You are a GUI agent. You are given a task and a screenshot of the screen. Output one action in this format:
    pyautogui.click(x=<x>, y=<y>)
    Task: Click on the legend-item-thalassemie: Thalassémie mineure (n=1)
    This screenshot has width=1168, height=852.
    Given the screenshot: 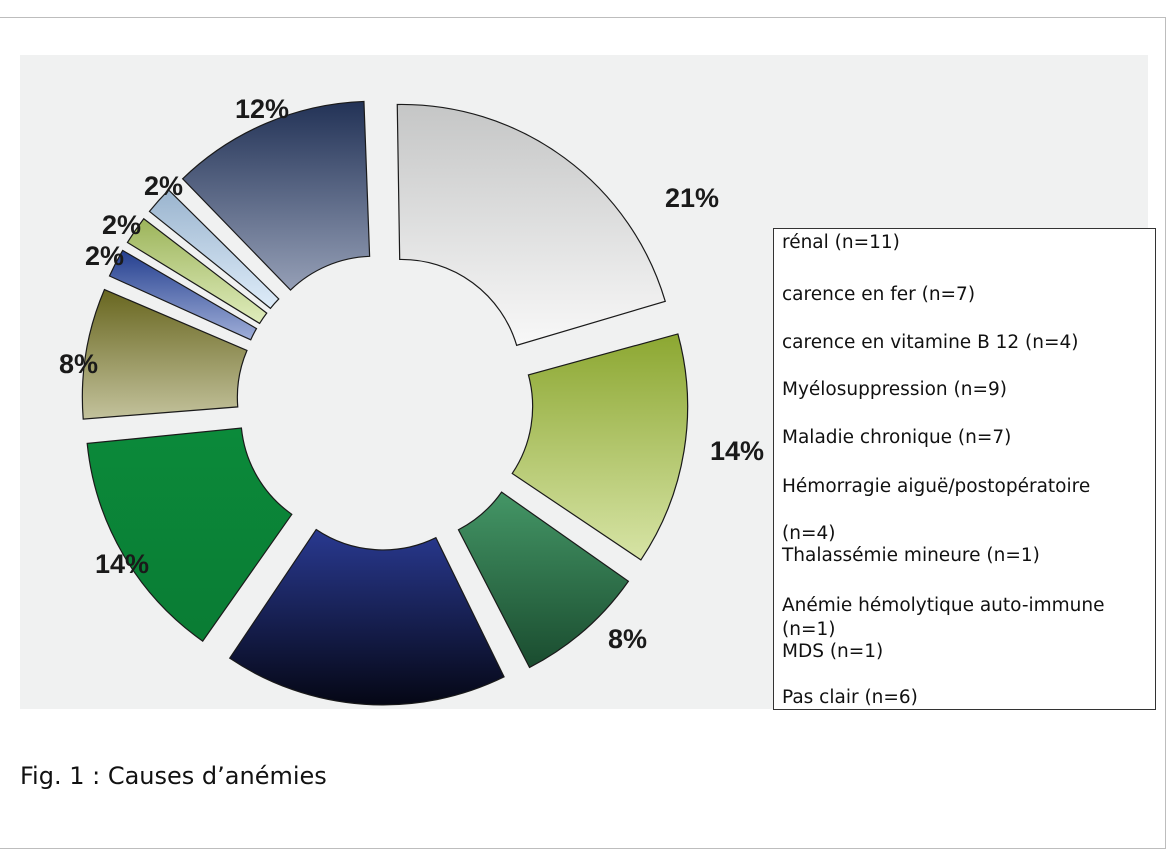 What is the action you would take?
    pyautogui.click(x=911, y=555)
    